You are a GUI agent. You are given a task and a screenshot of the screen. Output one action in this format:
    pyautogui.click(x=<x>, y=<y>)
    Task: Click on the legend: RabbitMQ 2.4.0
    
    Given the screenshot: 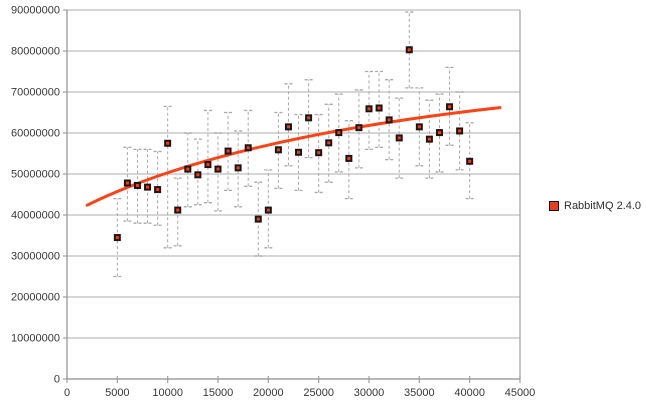 What is the action you would take?
    pyautogui.click(x=595, y=206)
    